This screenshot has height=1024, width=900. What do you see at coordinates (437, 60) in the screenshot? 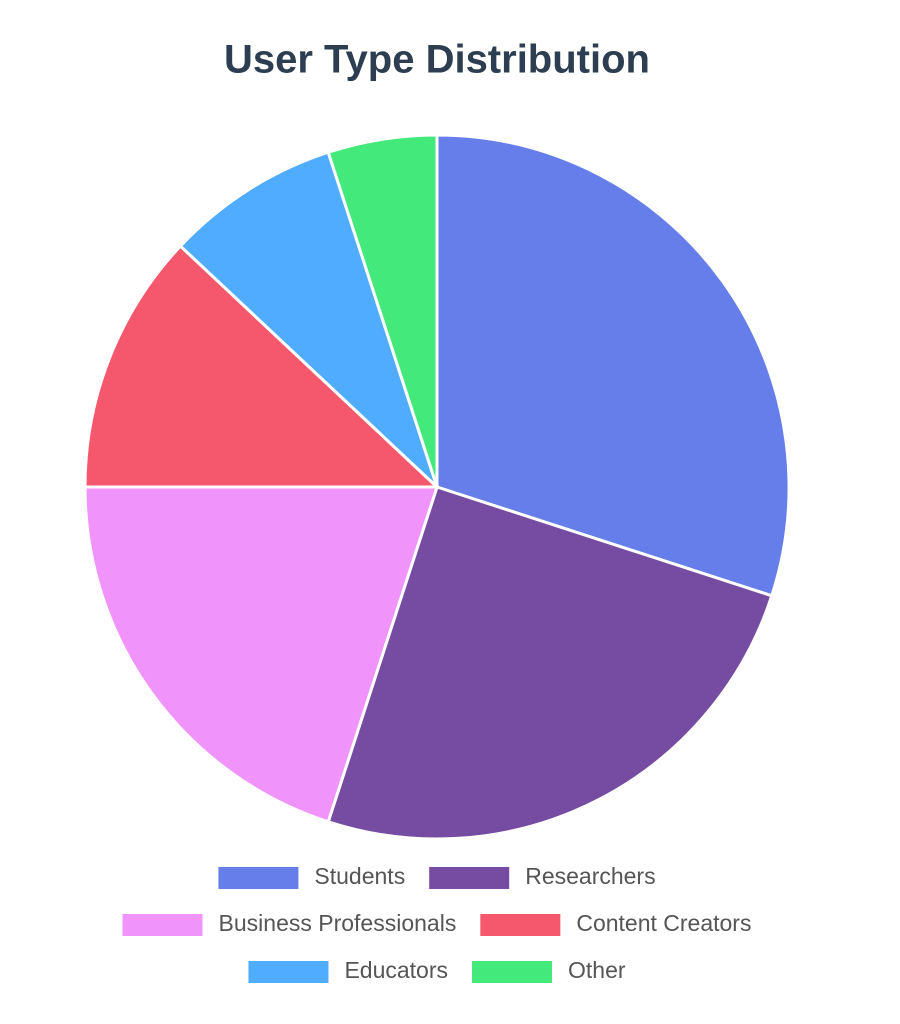
I see `chart-title: User Type Distribution` at bounding box center [437, 60].